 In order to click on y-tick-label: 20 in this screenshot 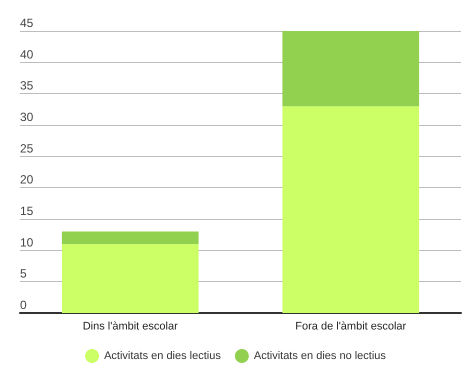, I will do `click(27, 179)`.